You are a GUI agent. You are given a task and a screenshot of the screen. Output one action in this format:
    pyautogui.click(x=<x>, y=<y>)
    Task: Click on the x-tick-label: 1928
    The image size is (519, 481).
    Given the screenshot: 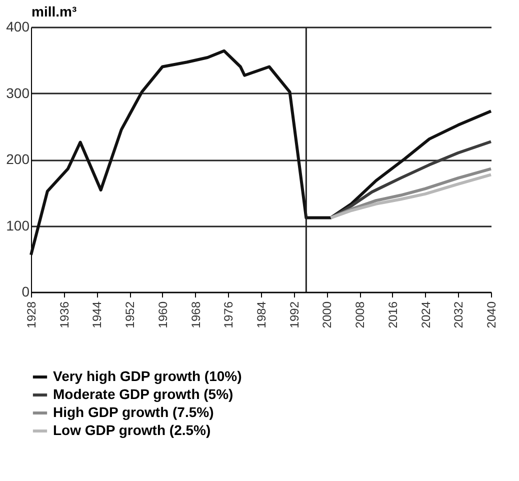 What is the action you would take?
    pyautogui.click(x=31, y=314)
    